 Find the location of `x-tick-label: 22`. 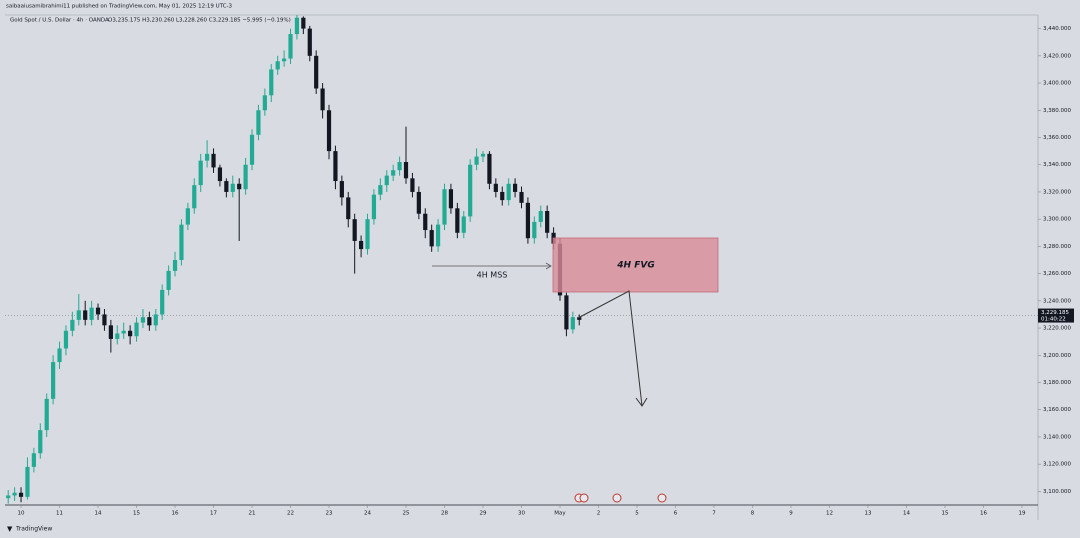

x-tick-label: 22 is located at coordinates (290, 514).